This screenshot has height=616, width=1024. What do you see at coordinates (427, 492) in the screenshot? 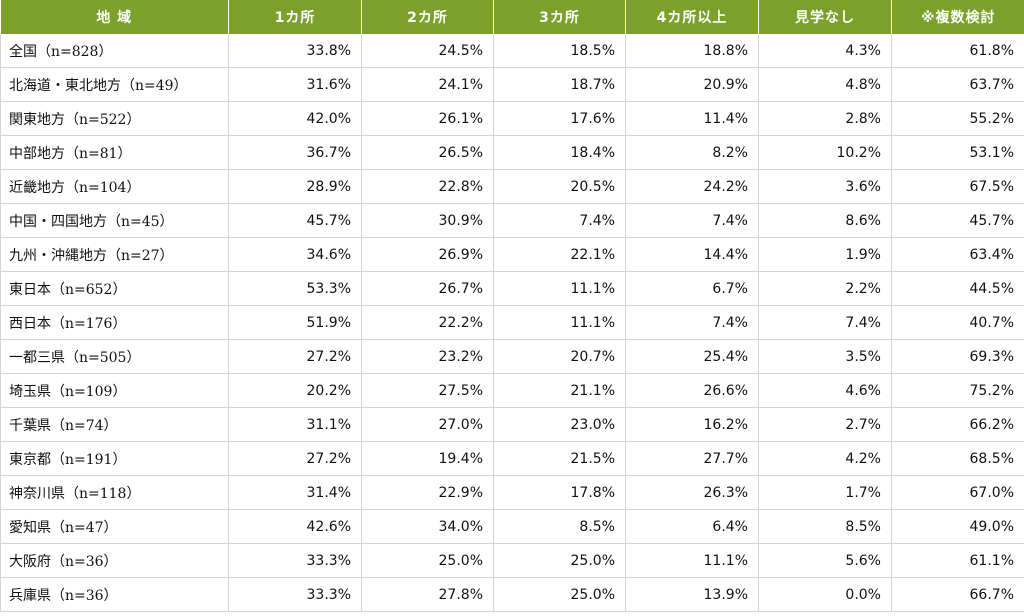
I see `percentage-cell: 22.9%` at bounding box center [427, 492].